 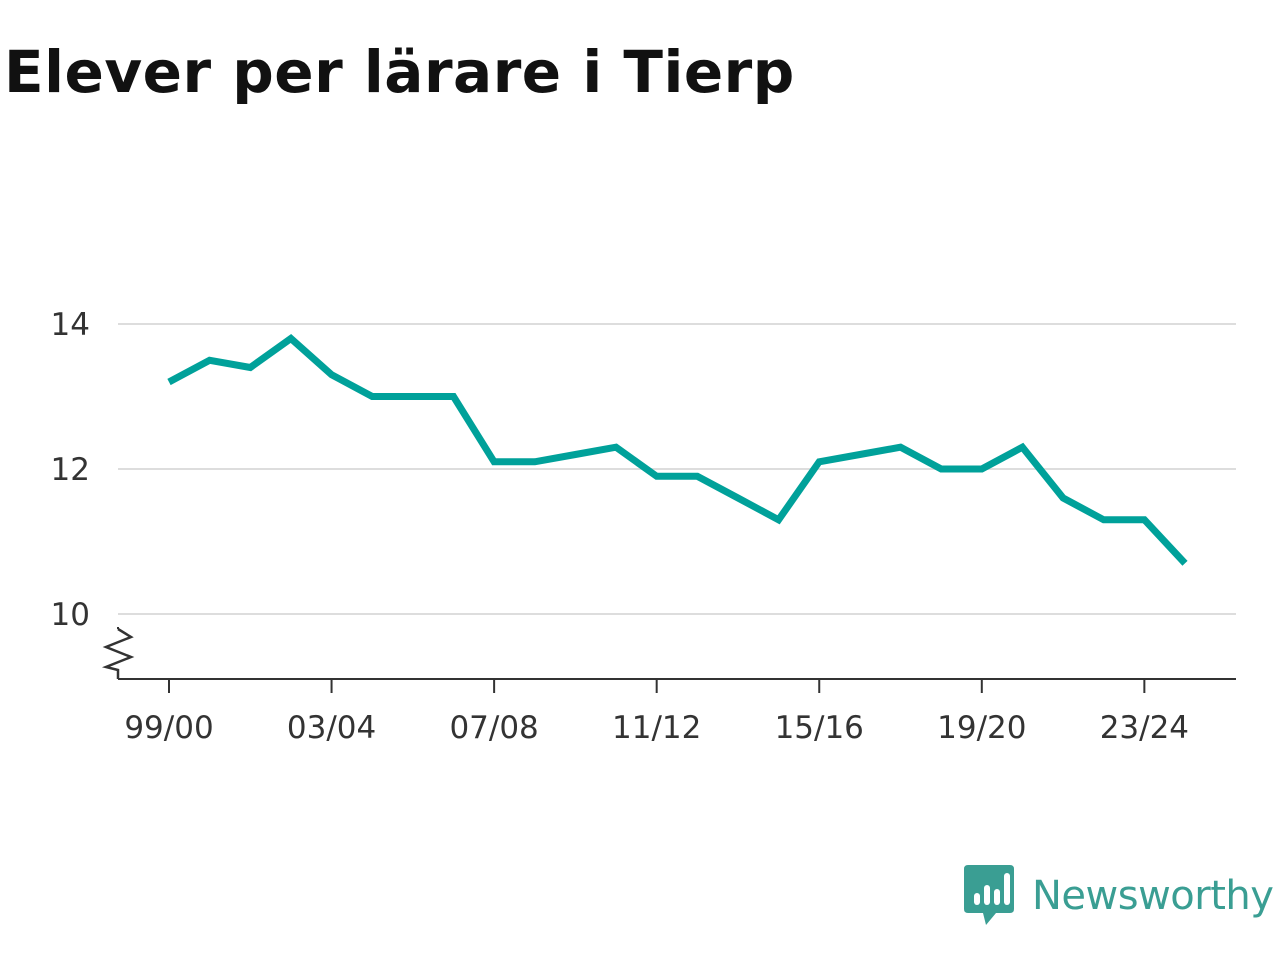 I want to click on brand-name: Newsworthy, so click(x=1153, y=896).